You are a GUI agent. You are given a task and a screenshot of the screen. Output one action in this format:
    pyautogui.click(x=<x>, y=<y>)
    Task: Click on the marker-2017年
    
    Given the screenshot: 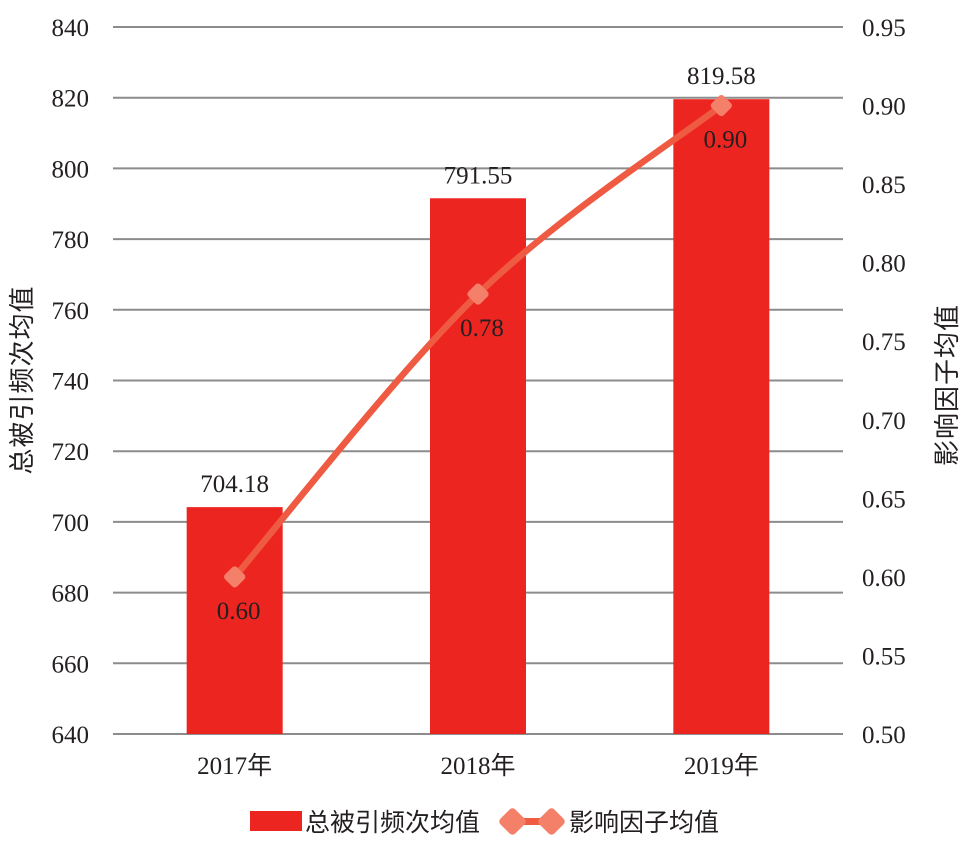 What is the action you would take?
    pyautogui.click(x=235, y=577)
    